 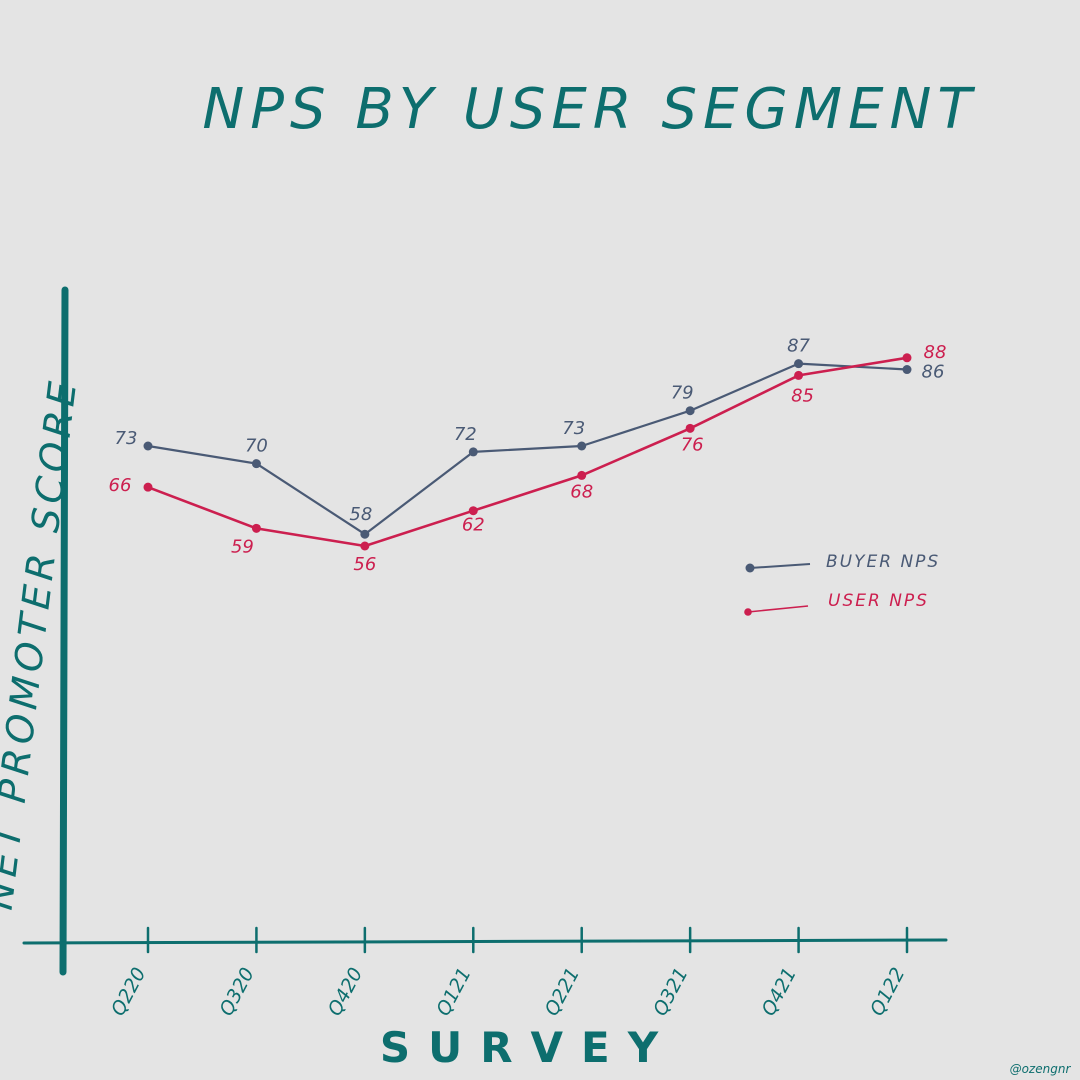 I want to click on legend-item-buyer: BUYER NPS, so click(x=842, y=562).